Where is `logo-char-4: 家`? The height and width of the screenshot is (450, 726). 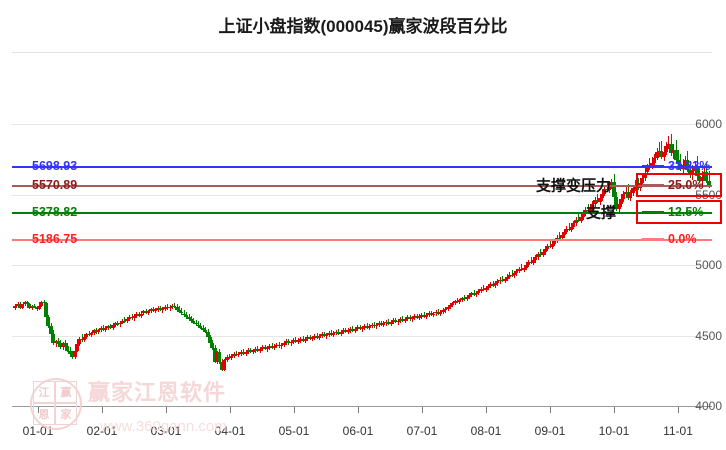
logo-char-4: 家 is located at coordinates (66, 414).